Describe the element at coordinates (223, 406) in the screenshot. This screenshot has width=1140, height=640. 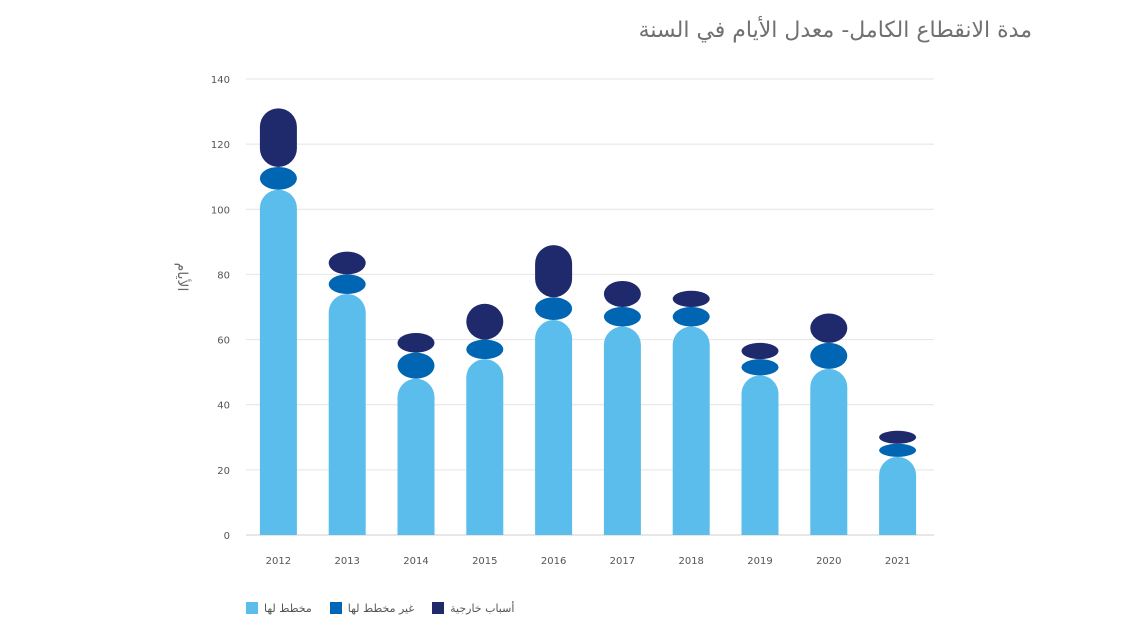
I see `y-tick-label: 40` at that location.